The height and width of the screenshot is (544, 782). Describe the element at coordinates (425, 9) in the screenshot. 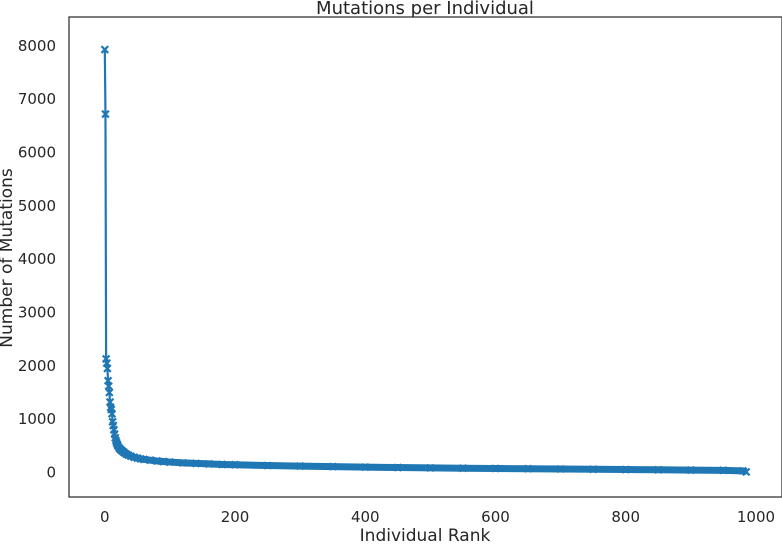

I see `chart-title: Mutations per Individual` at that location.